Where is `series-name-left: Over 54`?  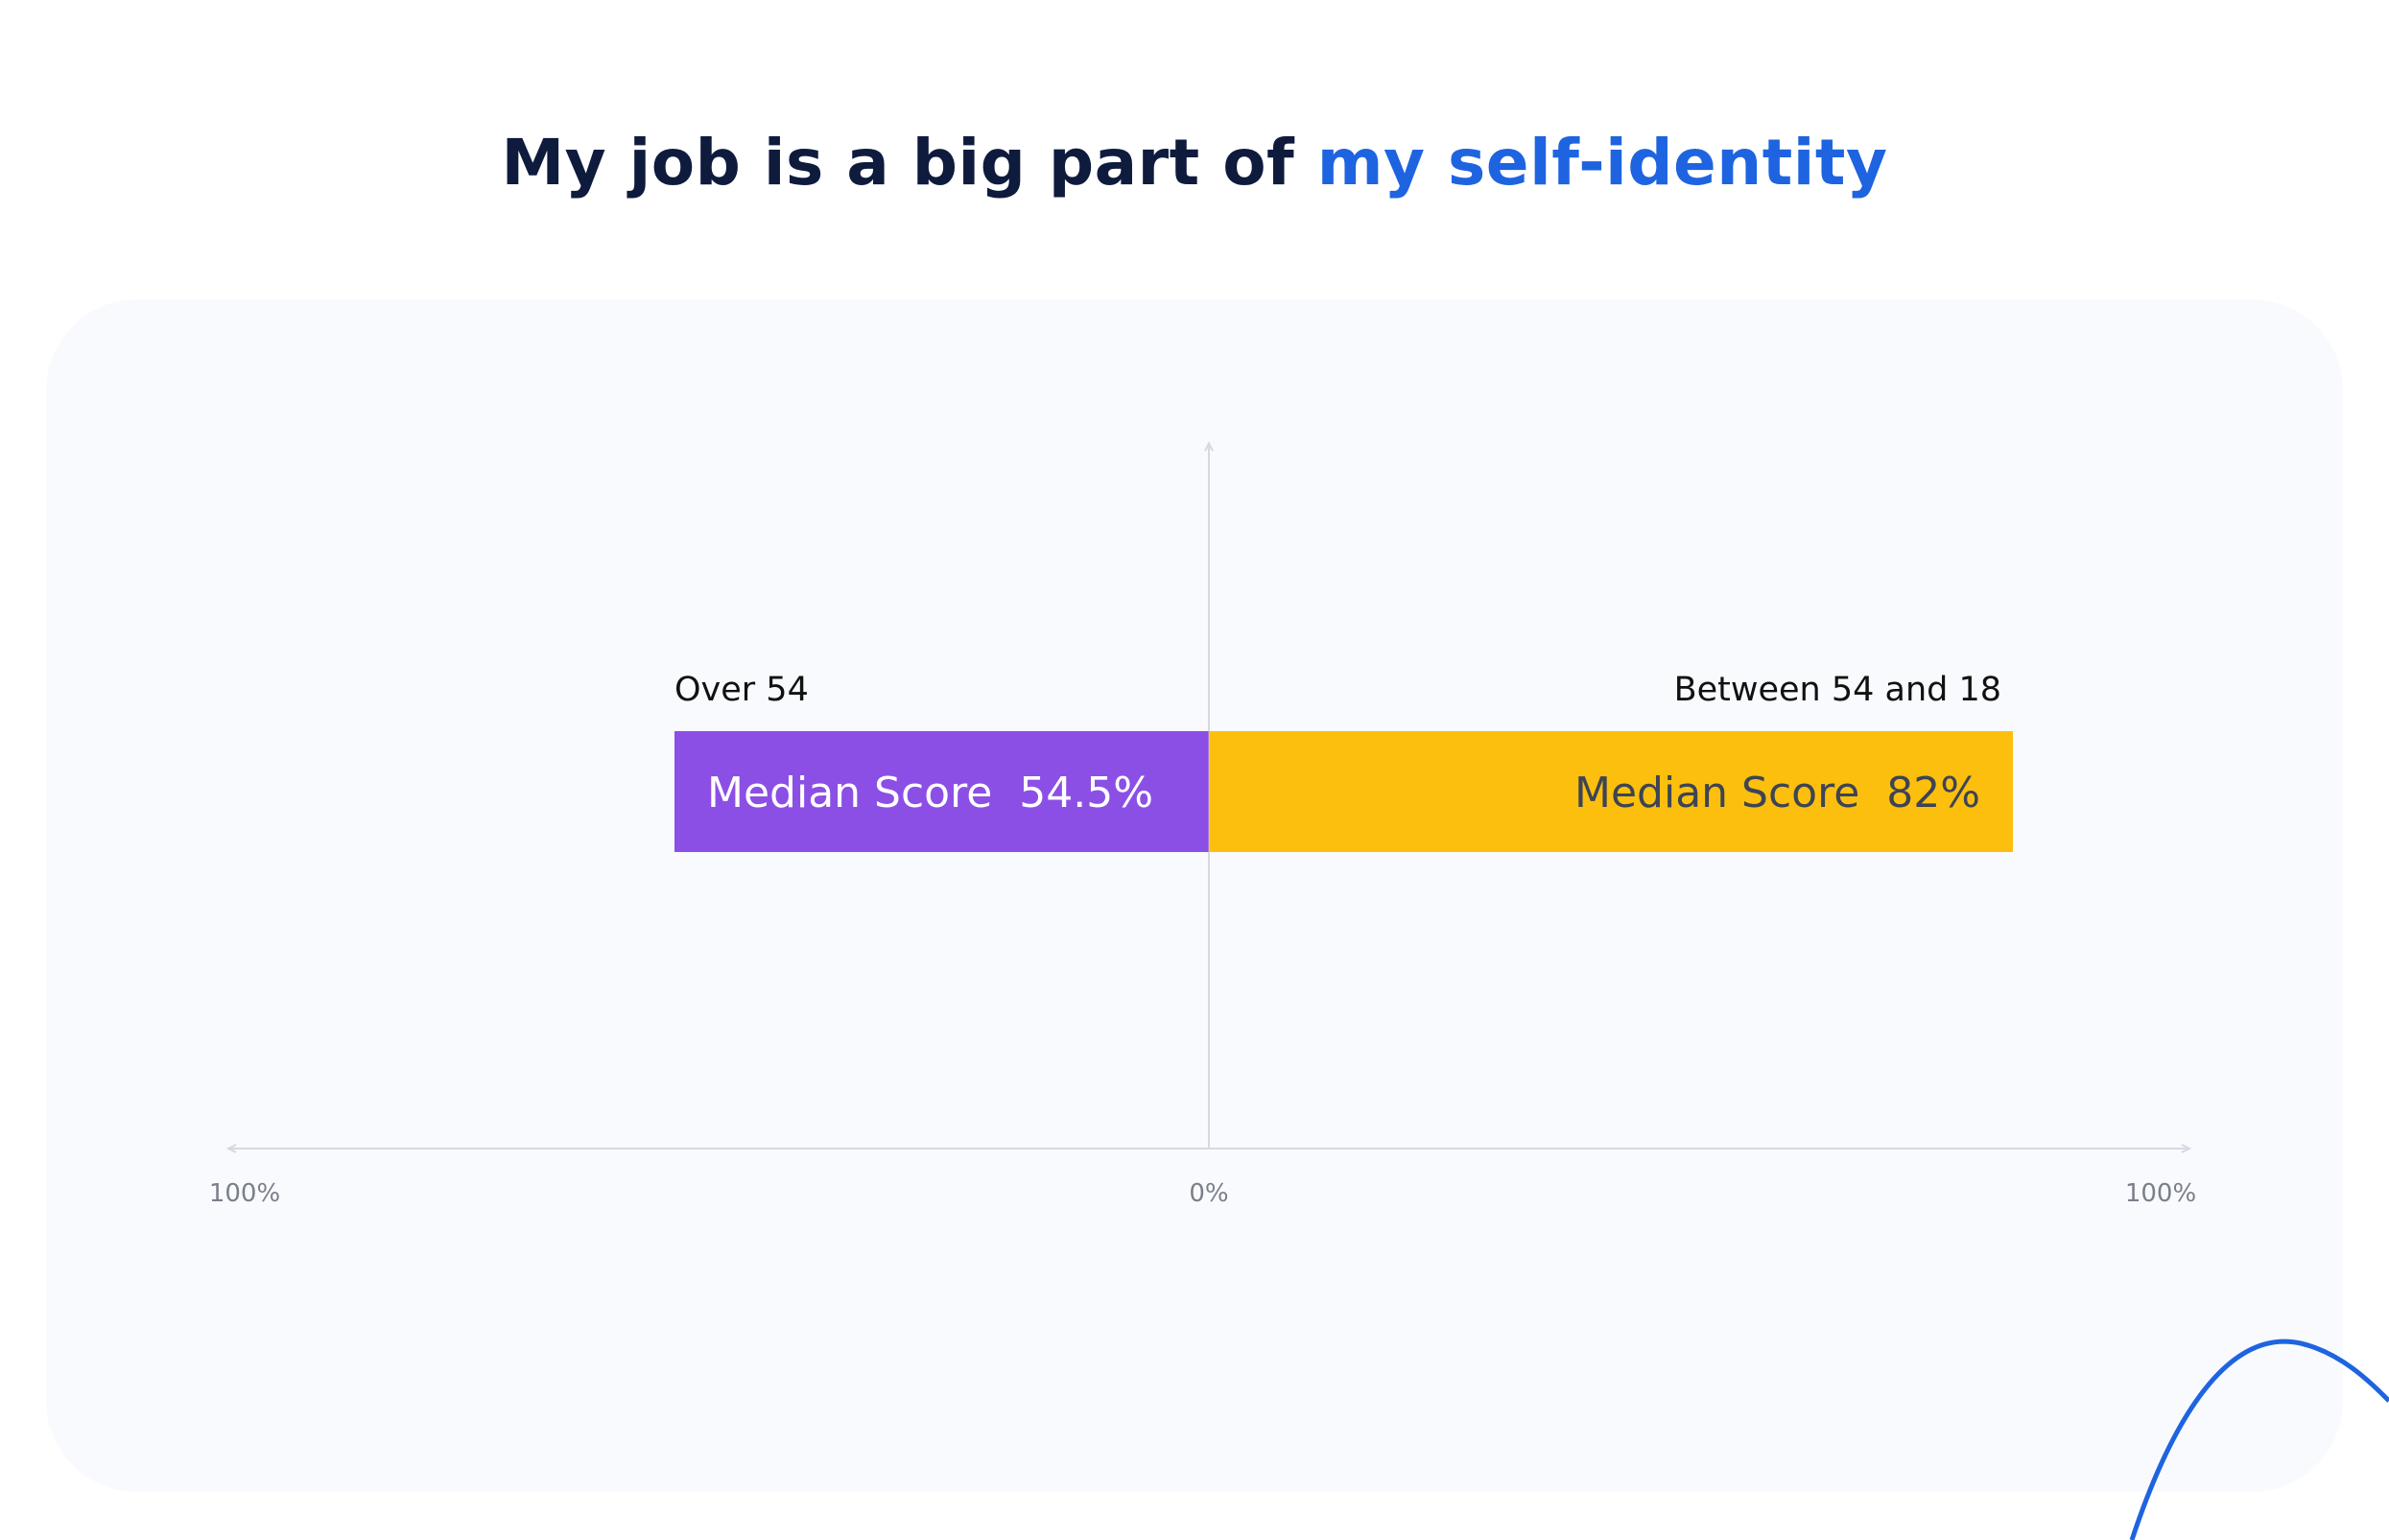
series-name-left: Over 54 is located at coordinates (742, 690).